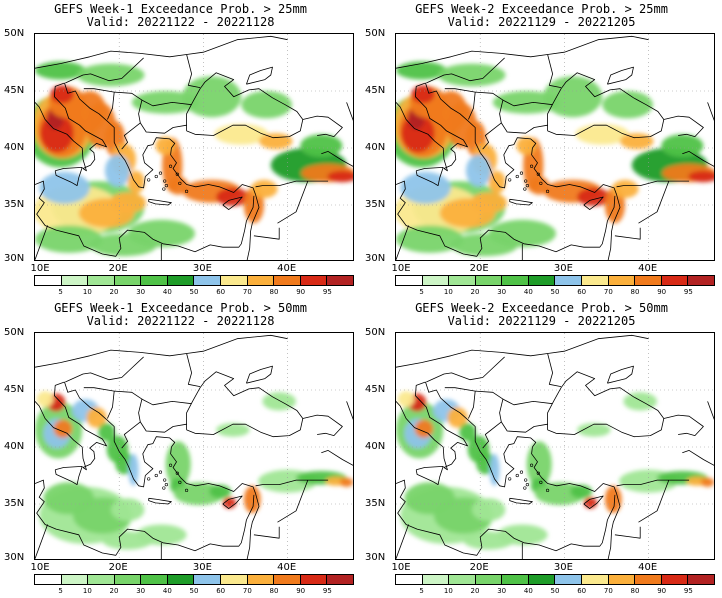 Image resolution: width=722 pixels, height=598 pixels. I want to click on probability-field, so click(555, 159).